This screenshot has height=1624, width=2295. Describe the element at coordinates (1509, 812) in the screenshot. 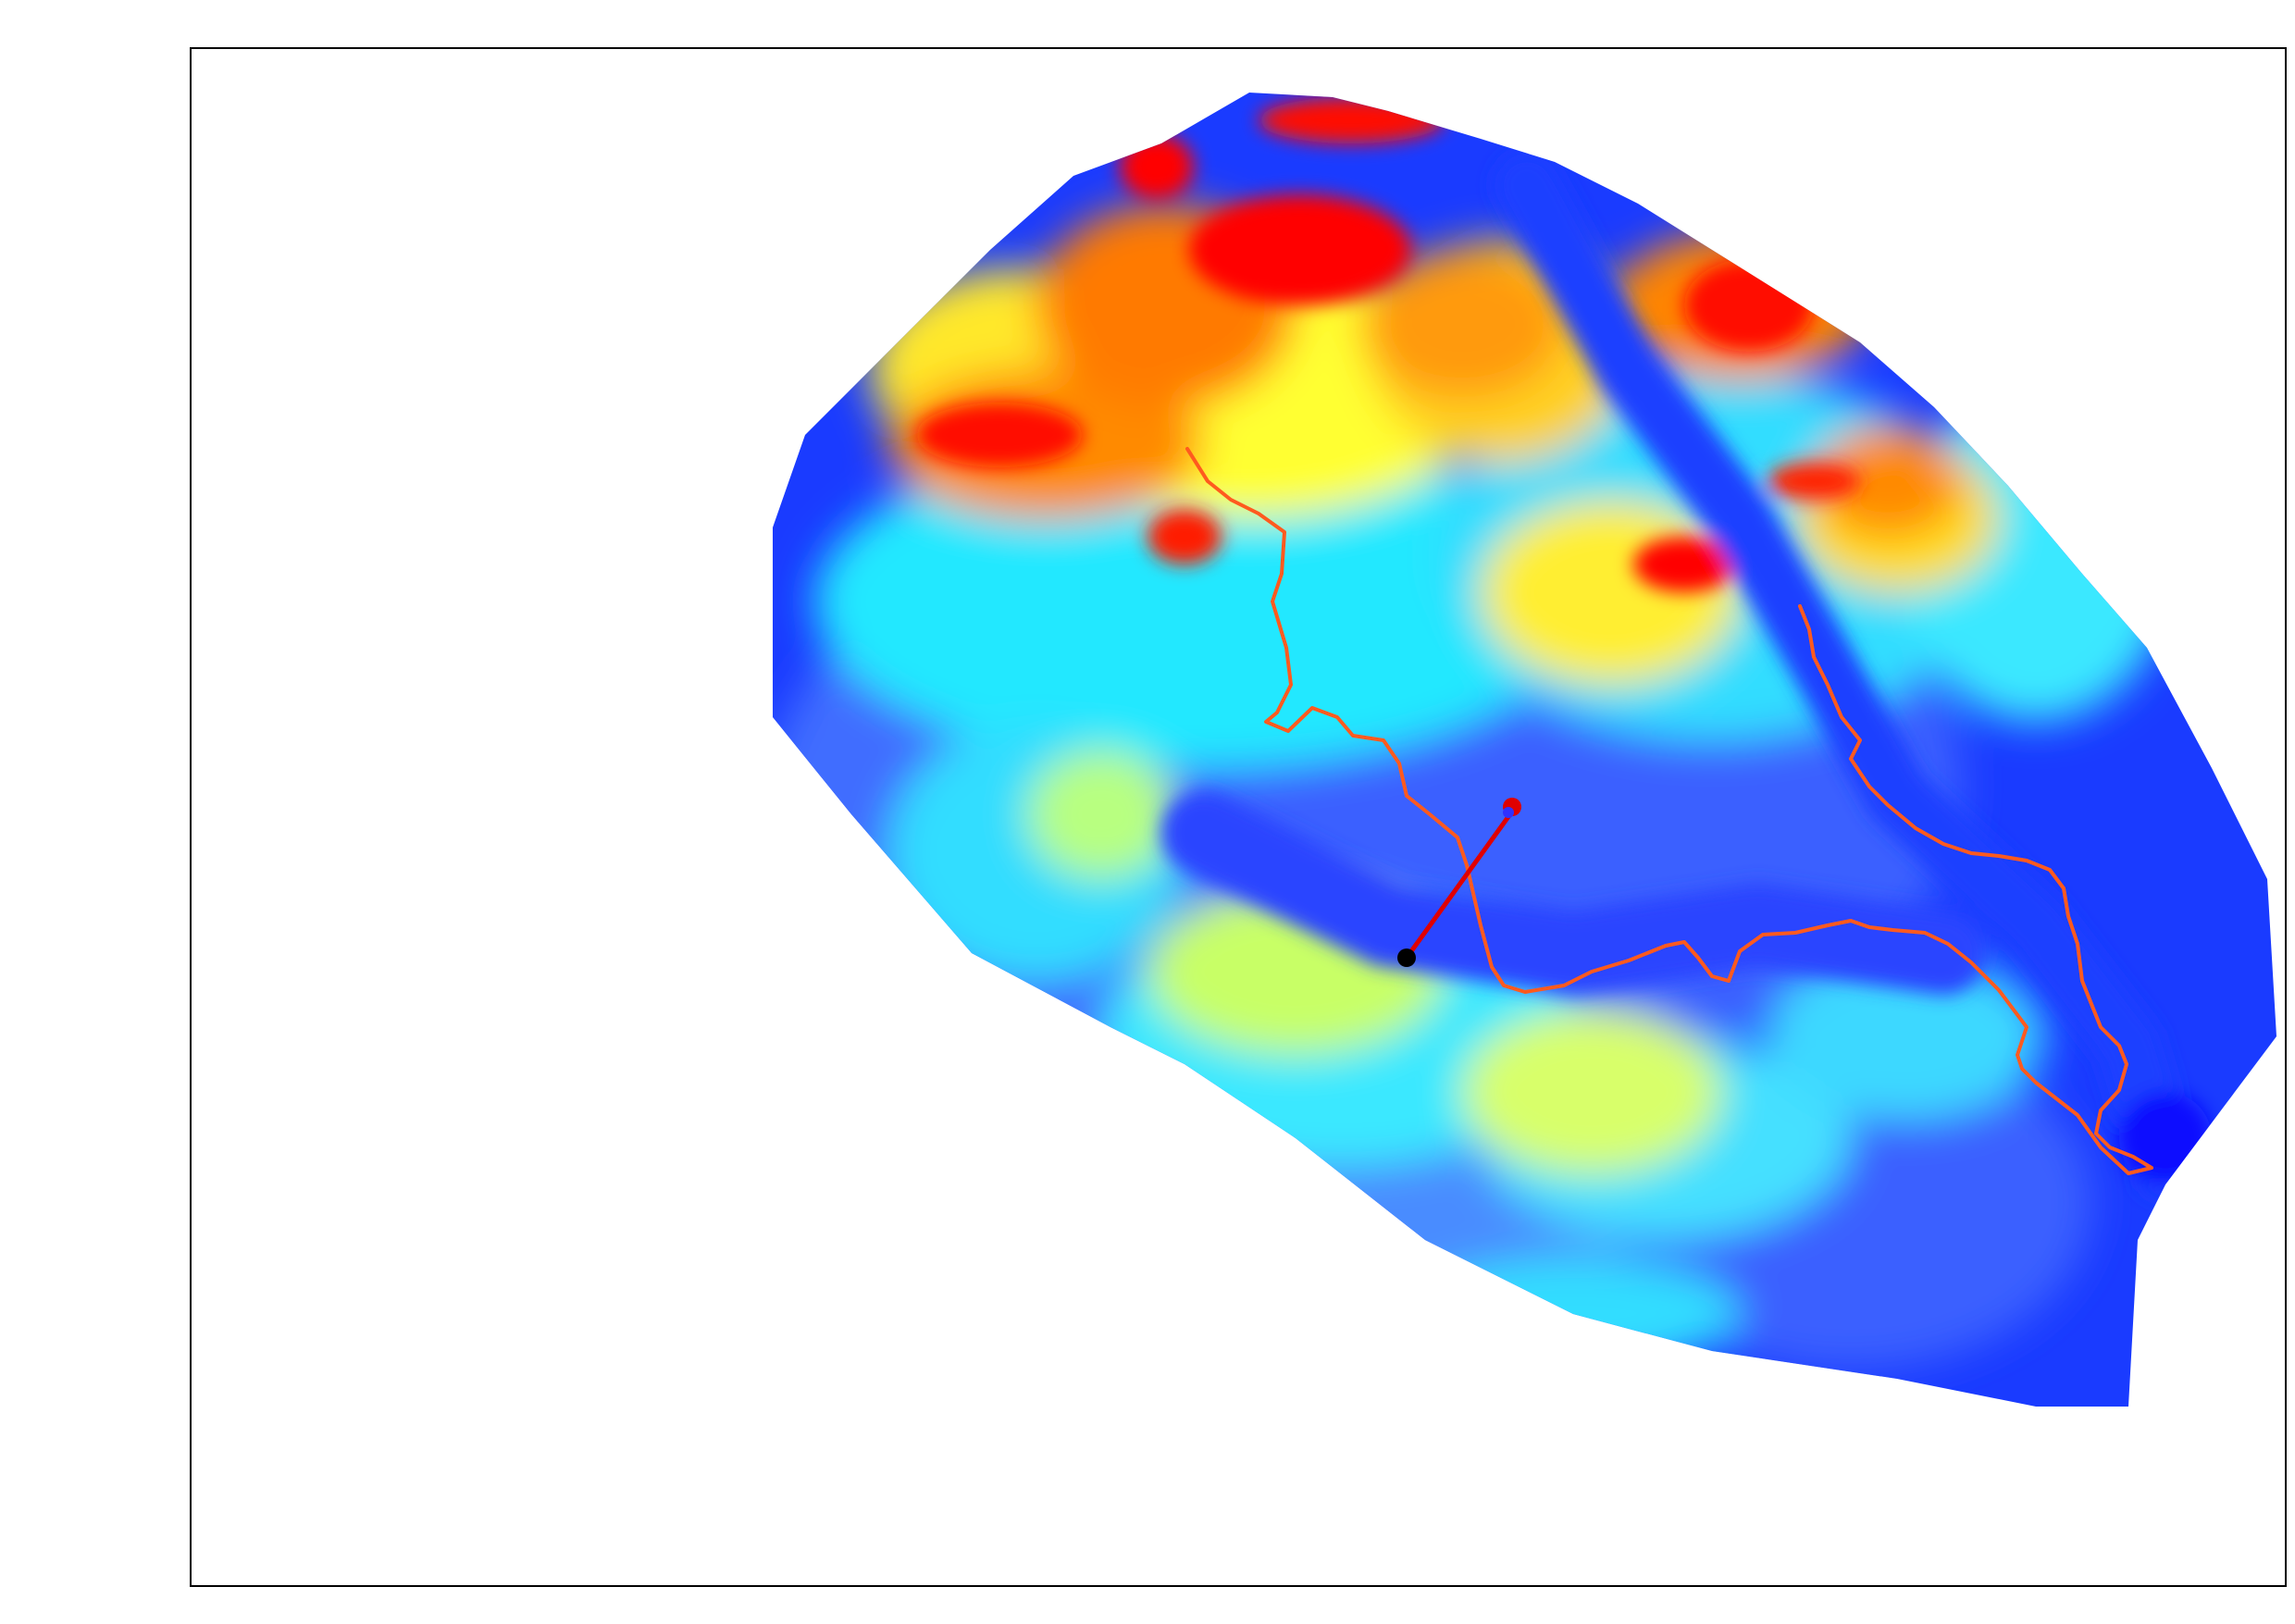

I see `transect-end-point-marker` at that location.